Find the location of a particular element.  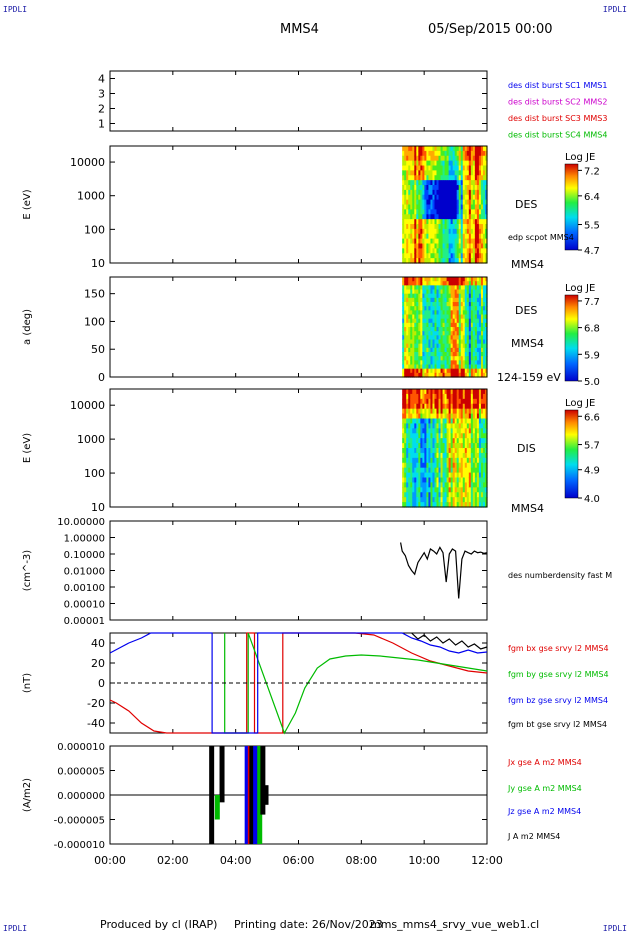

y-tick-label: 20 is located at coordinates (98, 663).